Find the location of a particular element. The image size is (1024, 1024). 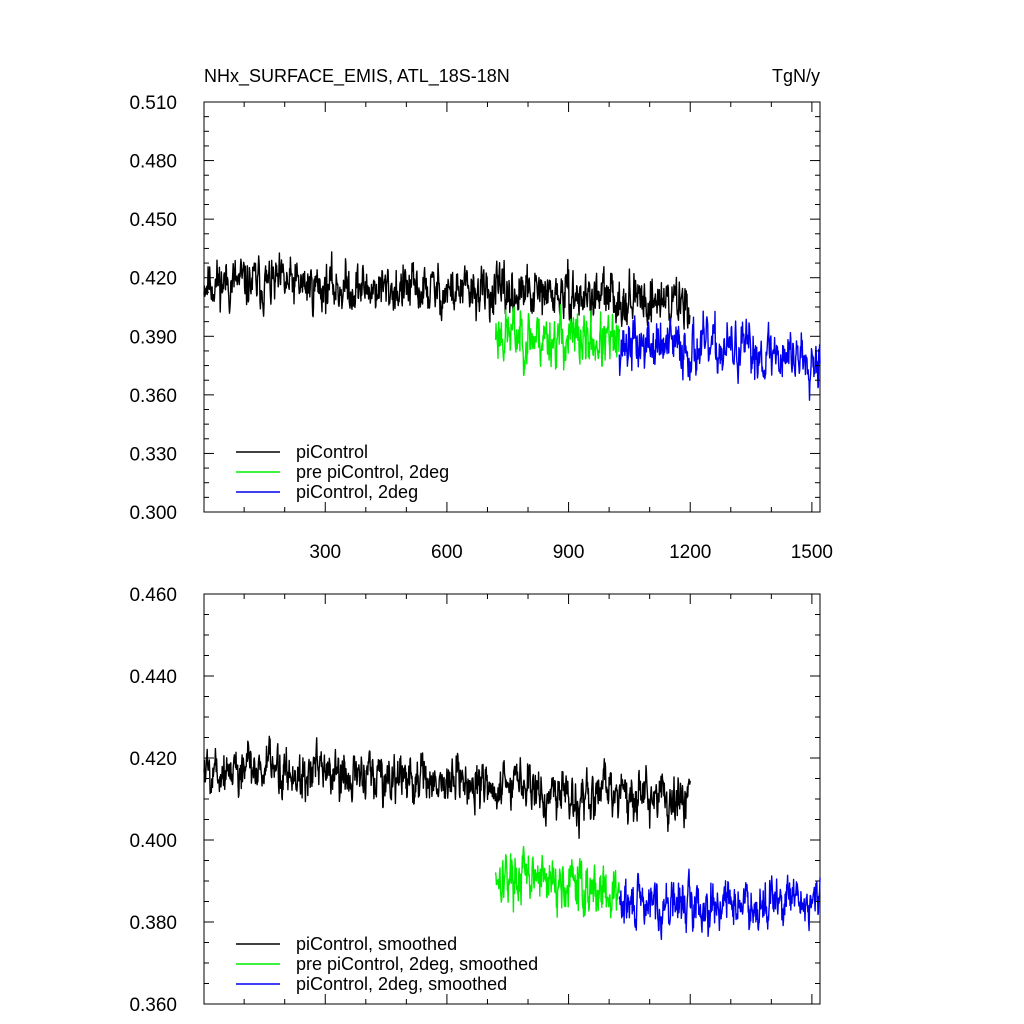

y-tick-label: 0.390 is located at coordinates (153, 337).